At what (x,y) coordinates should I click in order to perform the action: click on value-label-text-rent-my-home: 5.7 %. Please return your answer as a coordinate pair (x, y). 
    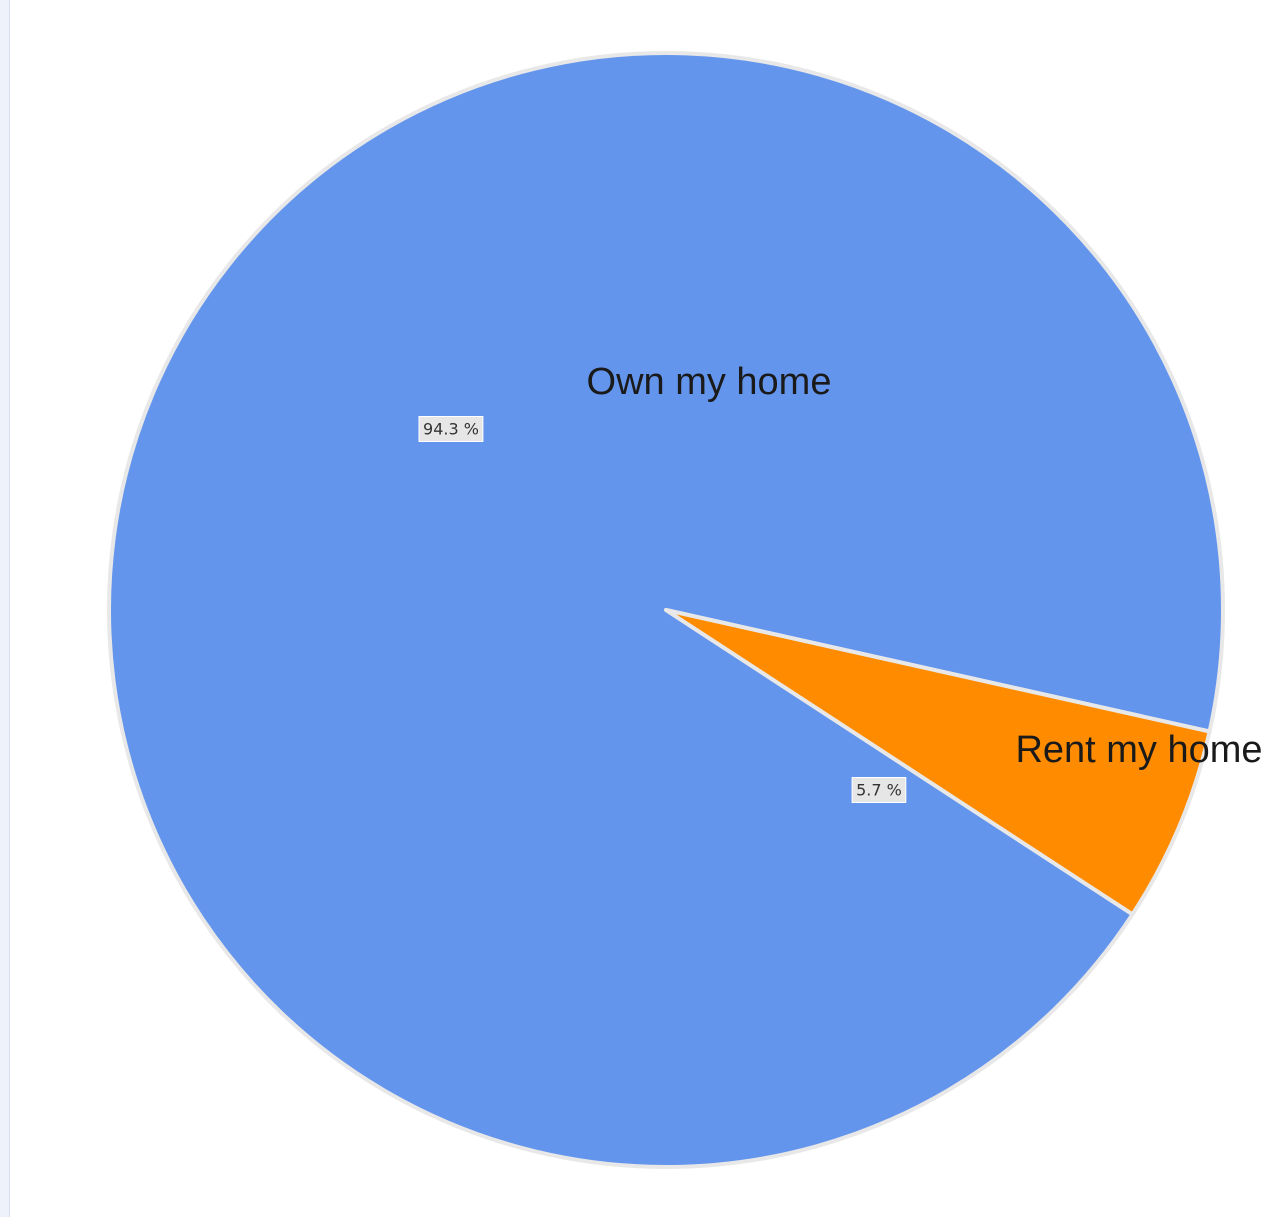
    Looking at the image, I should click on (879, 790).